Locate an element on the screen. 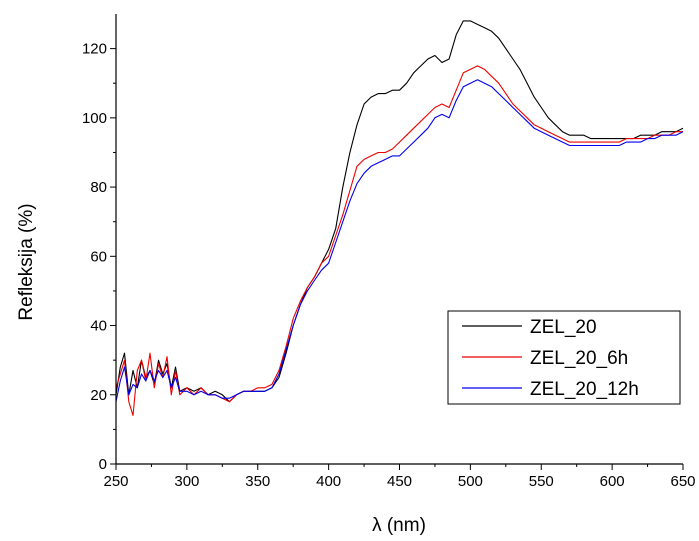 Image resolution: width=699 pixels, height=541 pixels. y-tick-label: 20 is located at coordinates (98, 395).